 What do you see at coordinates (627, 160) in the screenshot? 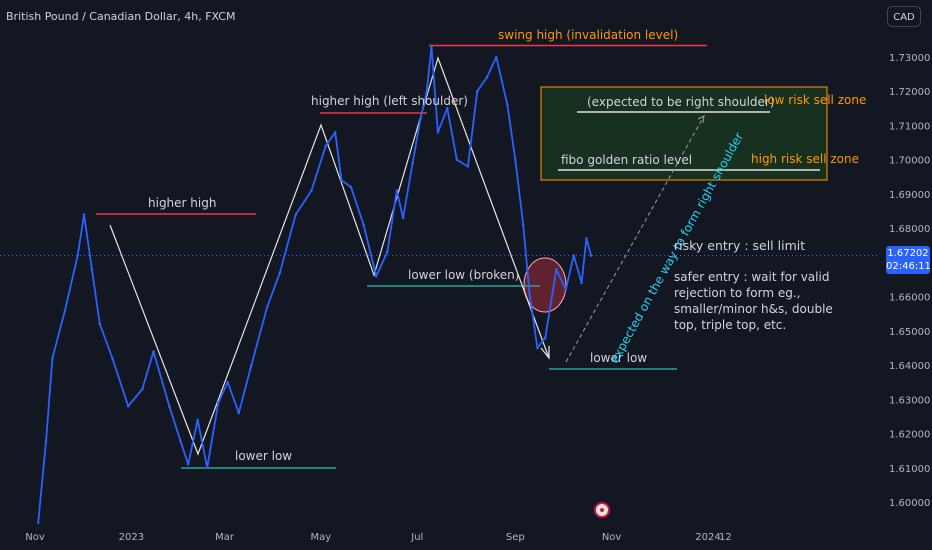
I see `fibo-label: fibo golden ratio level` at bounding box center [627, 160].